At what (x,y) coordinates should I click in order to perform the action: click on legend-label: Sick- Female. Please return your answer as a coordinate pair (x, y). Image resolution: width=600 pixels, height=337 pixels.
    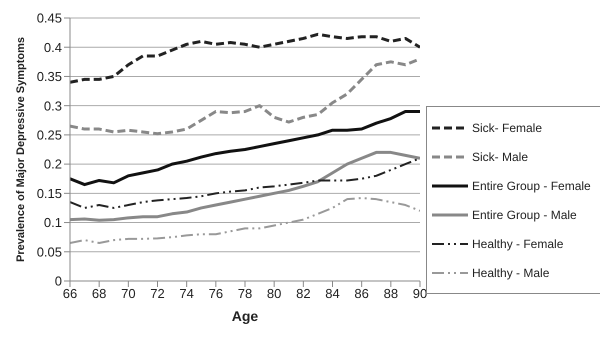
    Looking at the image, I should click on (507, 127).